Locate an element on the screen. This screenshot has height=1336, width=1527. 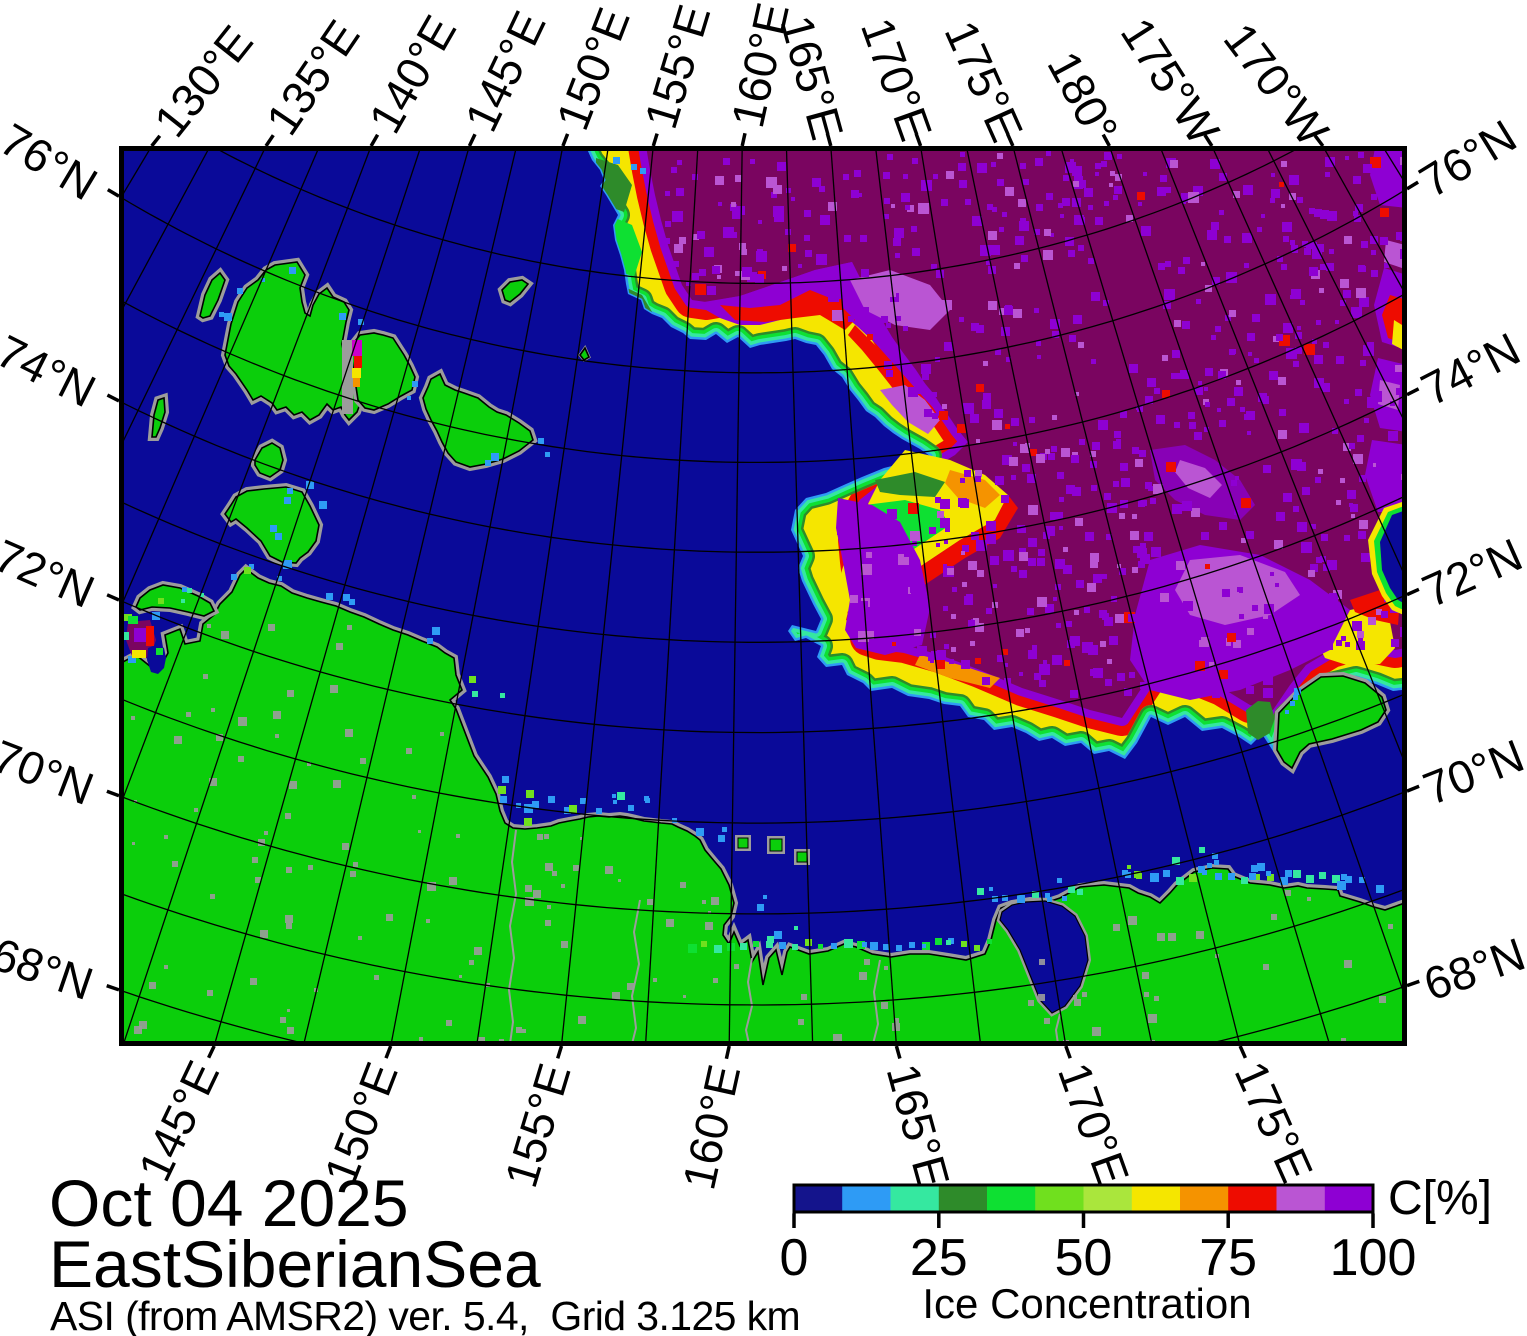
svg-text: 135°E is located at coordinates (313, 77).